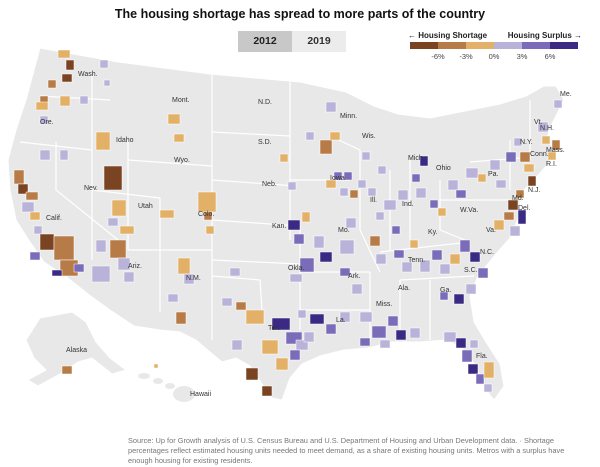 This screenshot has width=600, height=467. What do you see at coordinates (469, 210) in the screenshot?
I see `state-label: W.Va.` at bounding box center [469, 210].